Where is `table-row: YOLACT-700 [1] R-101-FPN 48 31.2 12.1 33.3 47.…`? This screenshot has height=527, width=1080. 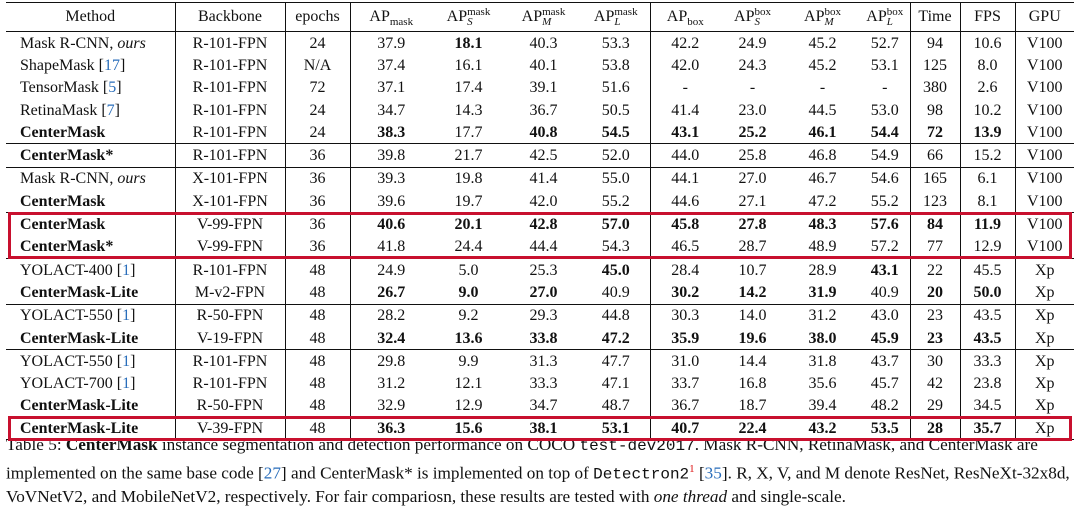 table-row: YOLACT-700 [1] R-101-FPN 48 31.2 12.1 33.3 47.… is located at coordinates (540, 383).